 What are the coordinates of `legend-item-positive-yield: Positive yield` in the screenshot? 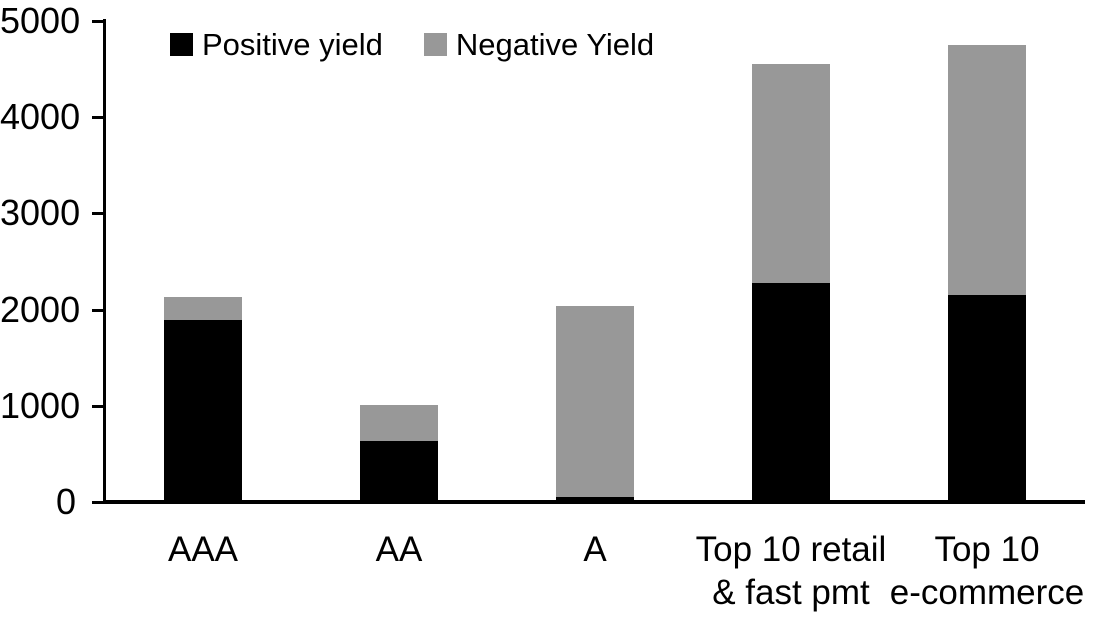 It's located at (276, 44).